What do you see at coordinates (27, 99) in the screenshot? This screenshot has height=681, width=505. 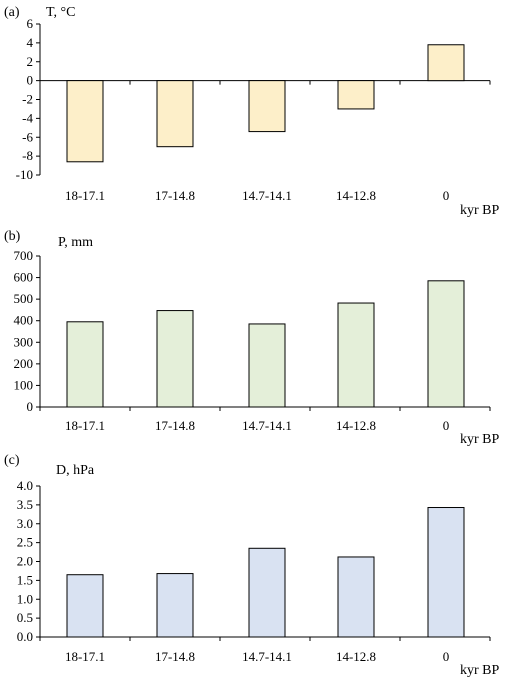 I see `y-tick-label: -2` at bounding box center [27, 99].